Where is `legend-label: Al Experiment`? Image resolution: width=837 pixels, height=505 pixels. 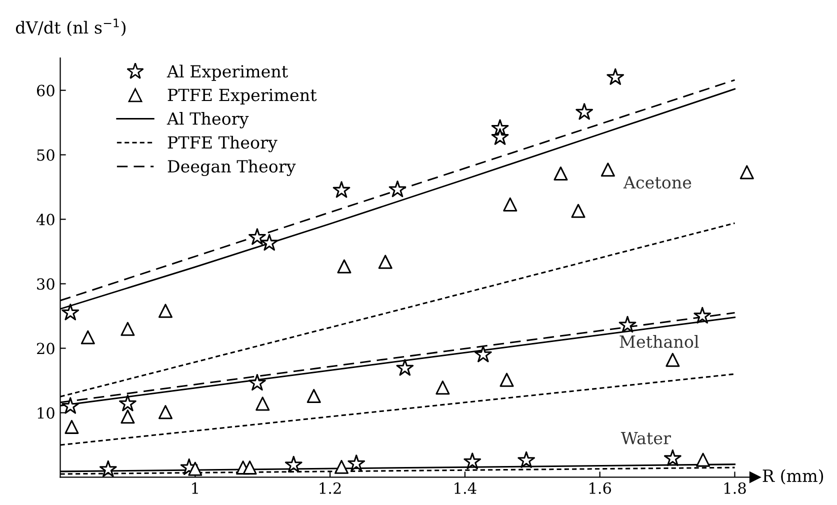 legend-label: Al Experiment is located at coordinates (227, 72).